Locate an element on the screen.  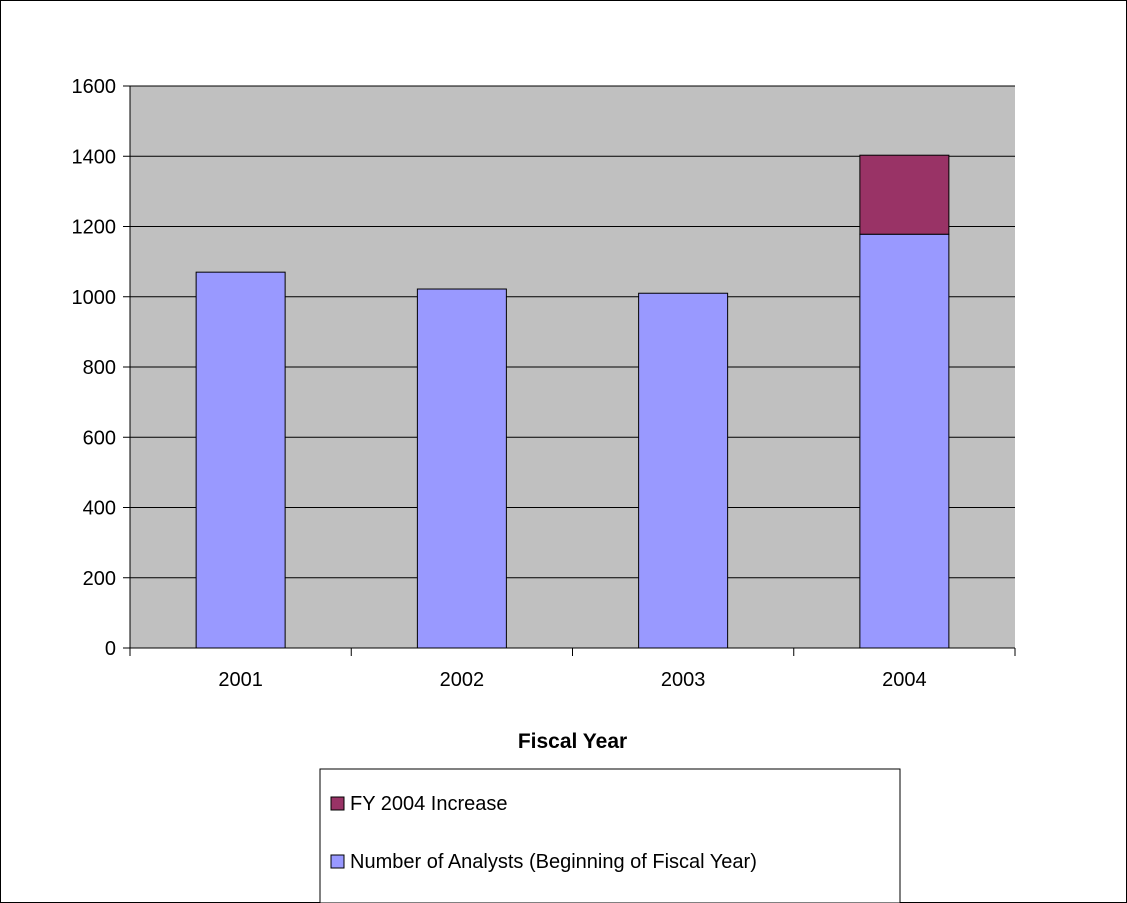
x-tick-labels: 2001 2002 2003 2004 is located at coordinates (572, 680).